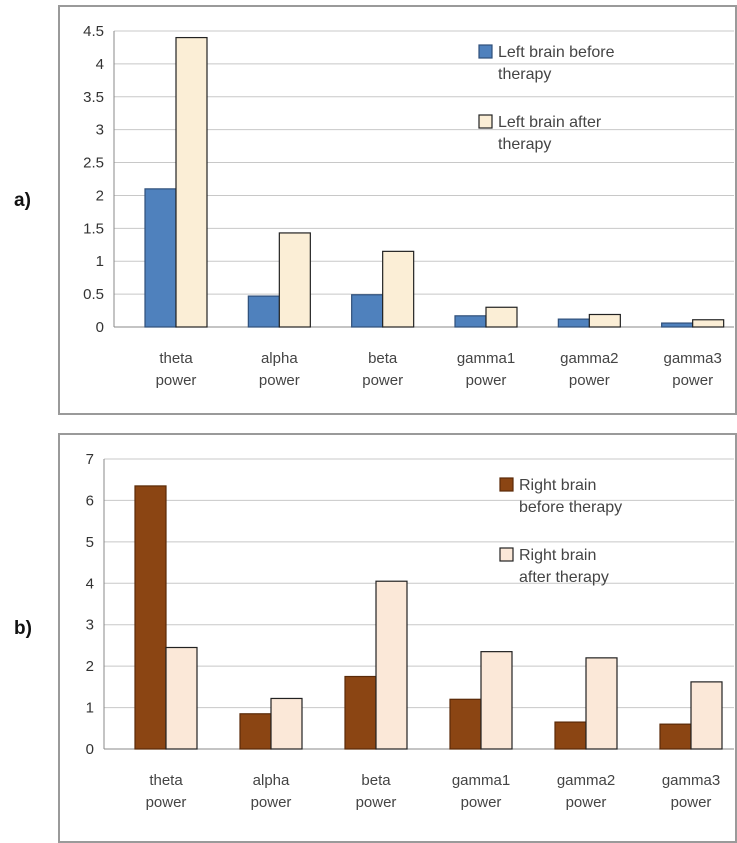 This screenshot has width=737, height=843. Describe the element at coordinates (93, 228) in the screenshot. I see `chart-a-y-tick-label: 1.5` at that location.